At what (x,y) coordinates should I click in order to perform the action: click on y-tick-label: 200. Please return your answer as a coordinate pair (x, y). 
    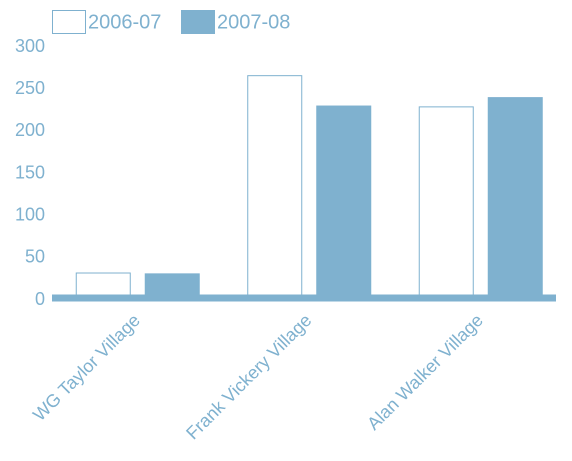
    Looking at the image, I should click on (30, 130).